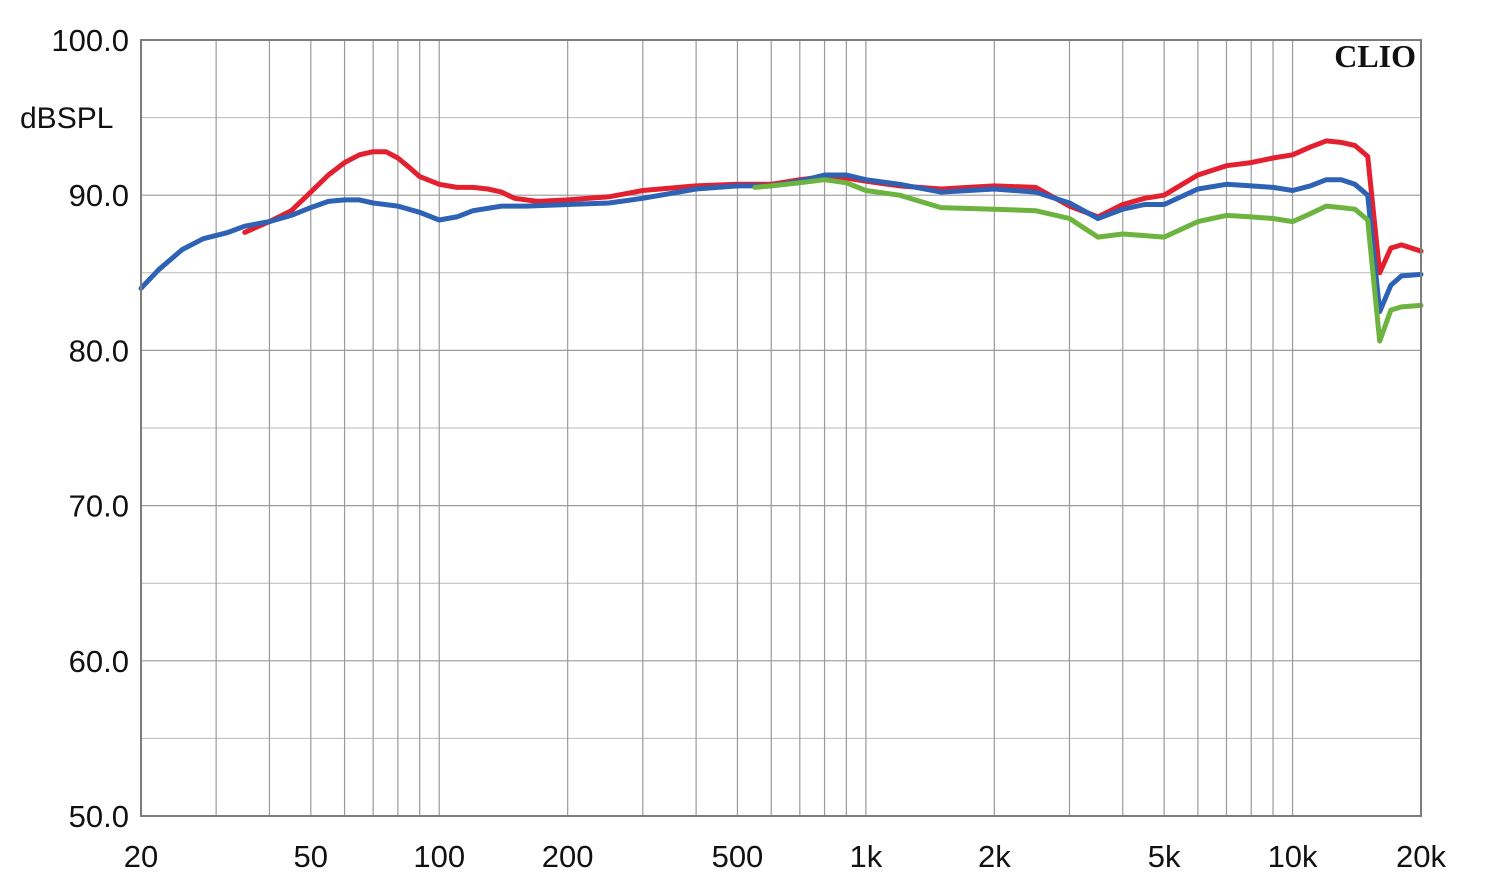 Image resolution: width=1500 pixels, height=895 pixels. What do you see at coordinates (866, 856) in the screenshot?
I see `x-tick-label: 1k` at bounding box center [866, 856].